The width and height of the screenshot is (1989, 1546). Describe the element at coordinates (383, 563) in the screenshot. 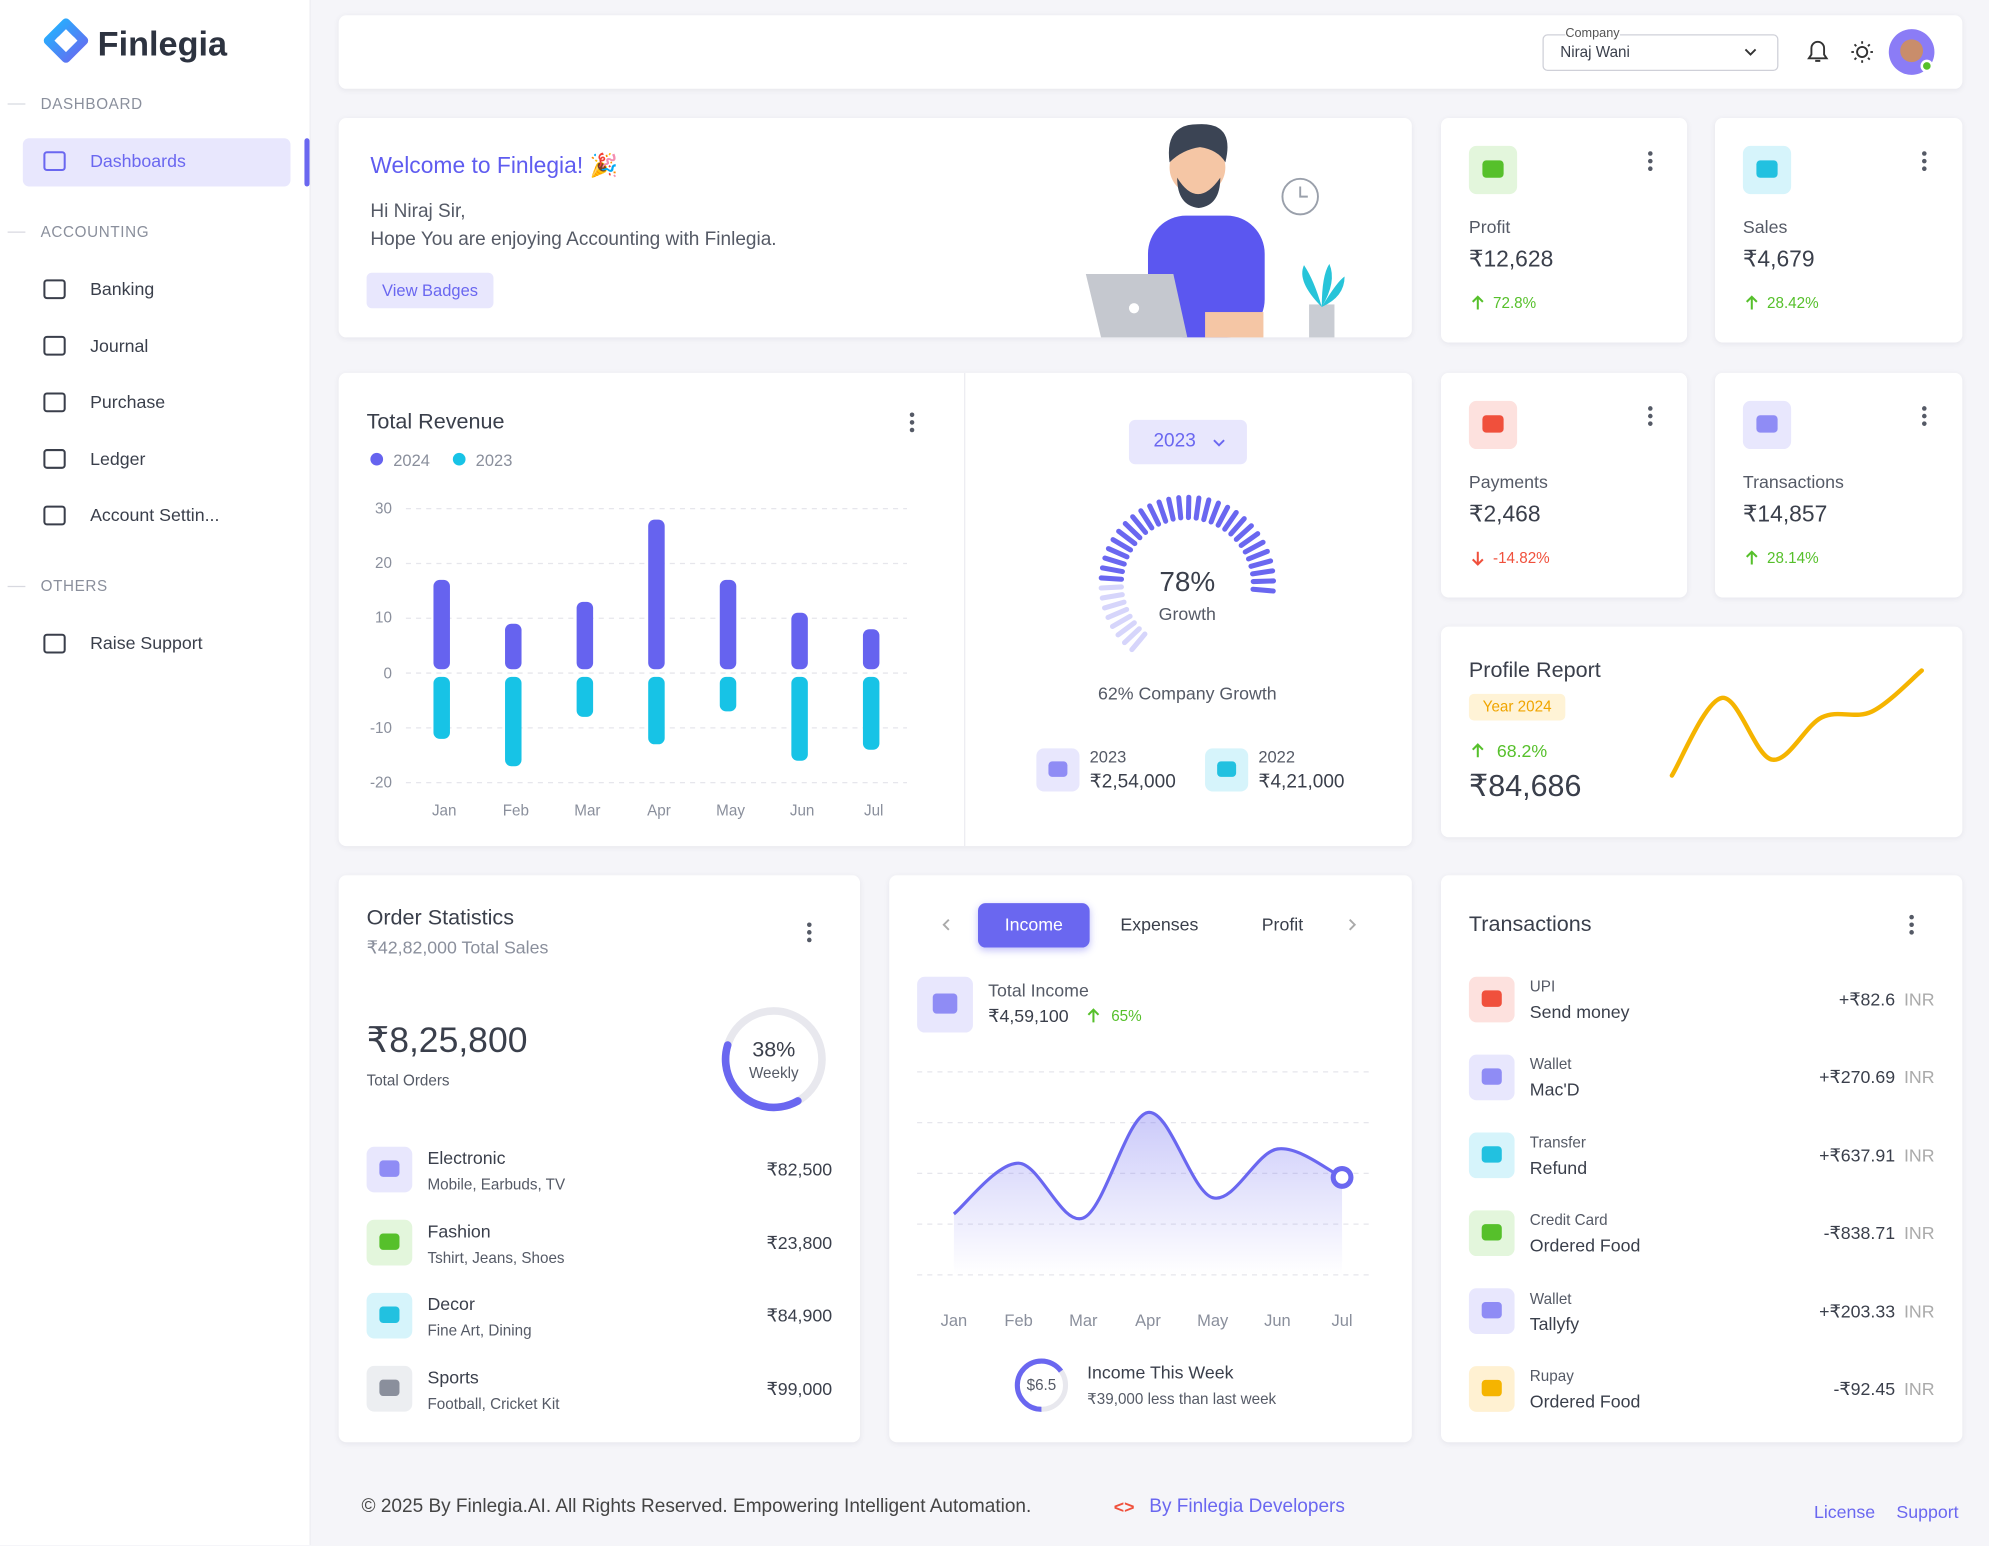

I see `y-tick-label: 20` at that location.